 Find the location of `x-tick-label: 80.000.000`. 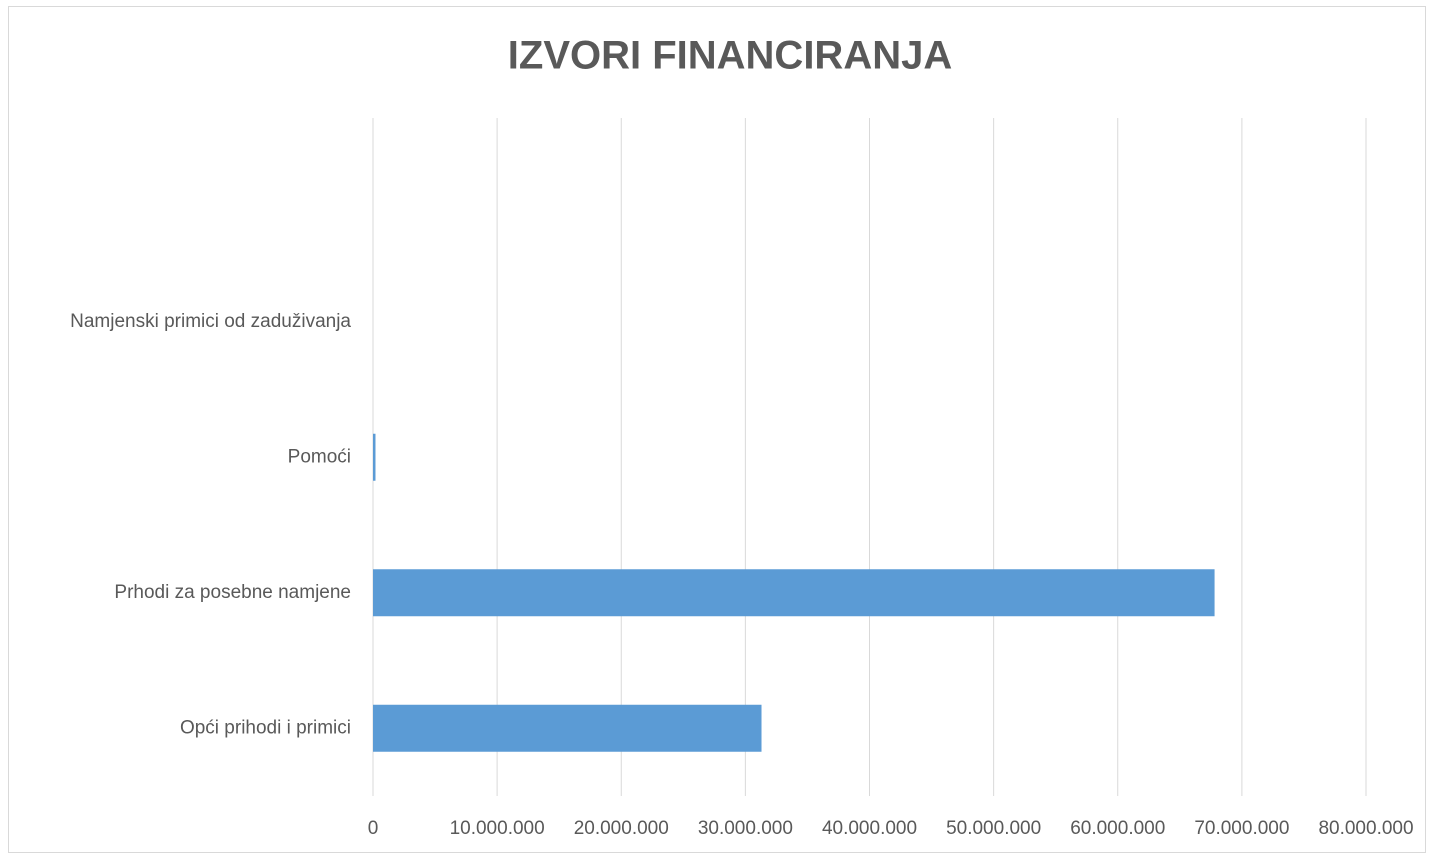

x-tick-label: 80.000.000 is located at coordinates (1365, 828).